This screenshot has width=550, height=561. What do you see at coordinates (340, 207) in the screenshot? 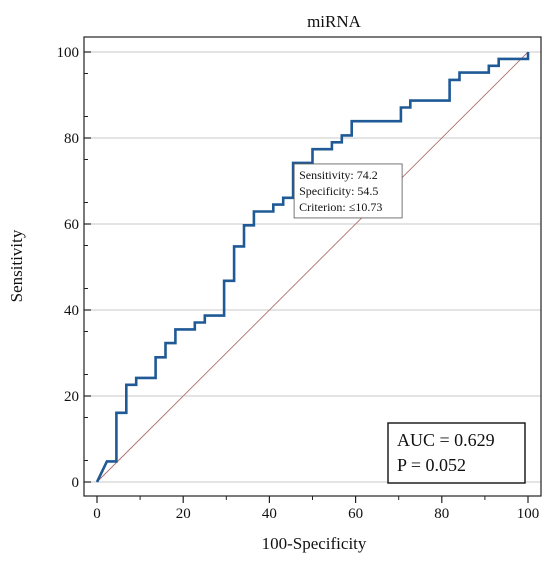
I see `annotation-criterion: Criterion: ≤10.73` at bounding box center [340, 207].